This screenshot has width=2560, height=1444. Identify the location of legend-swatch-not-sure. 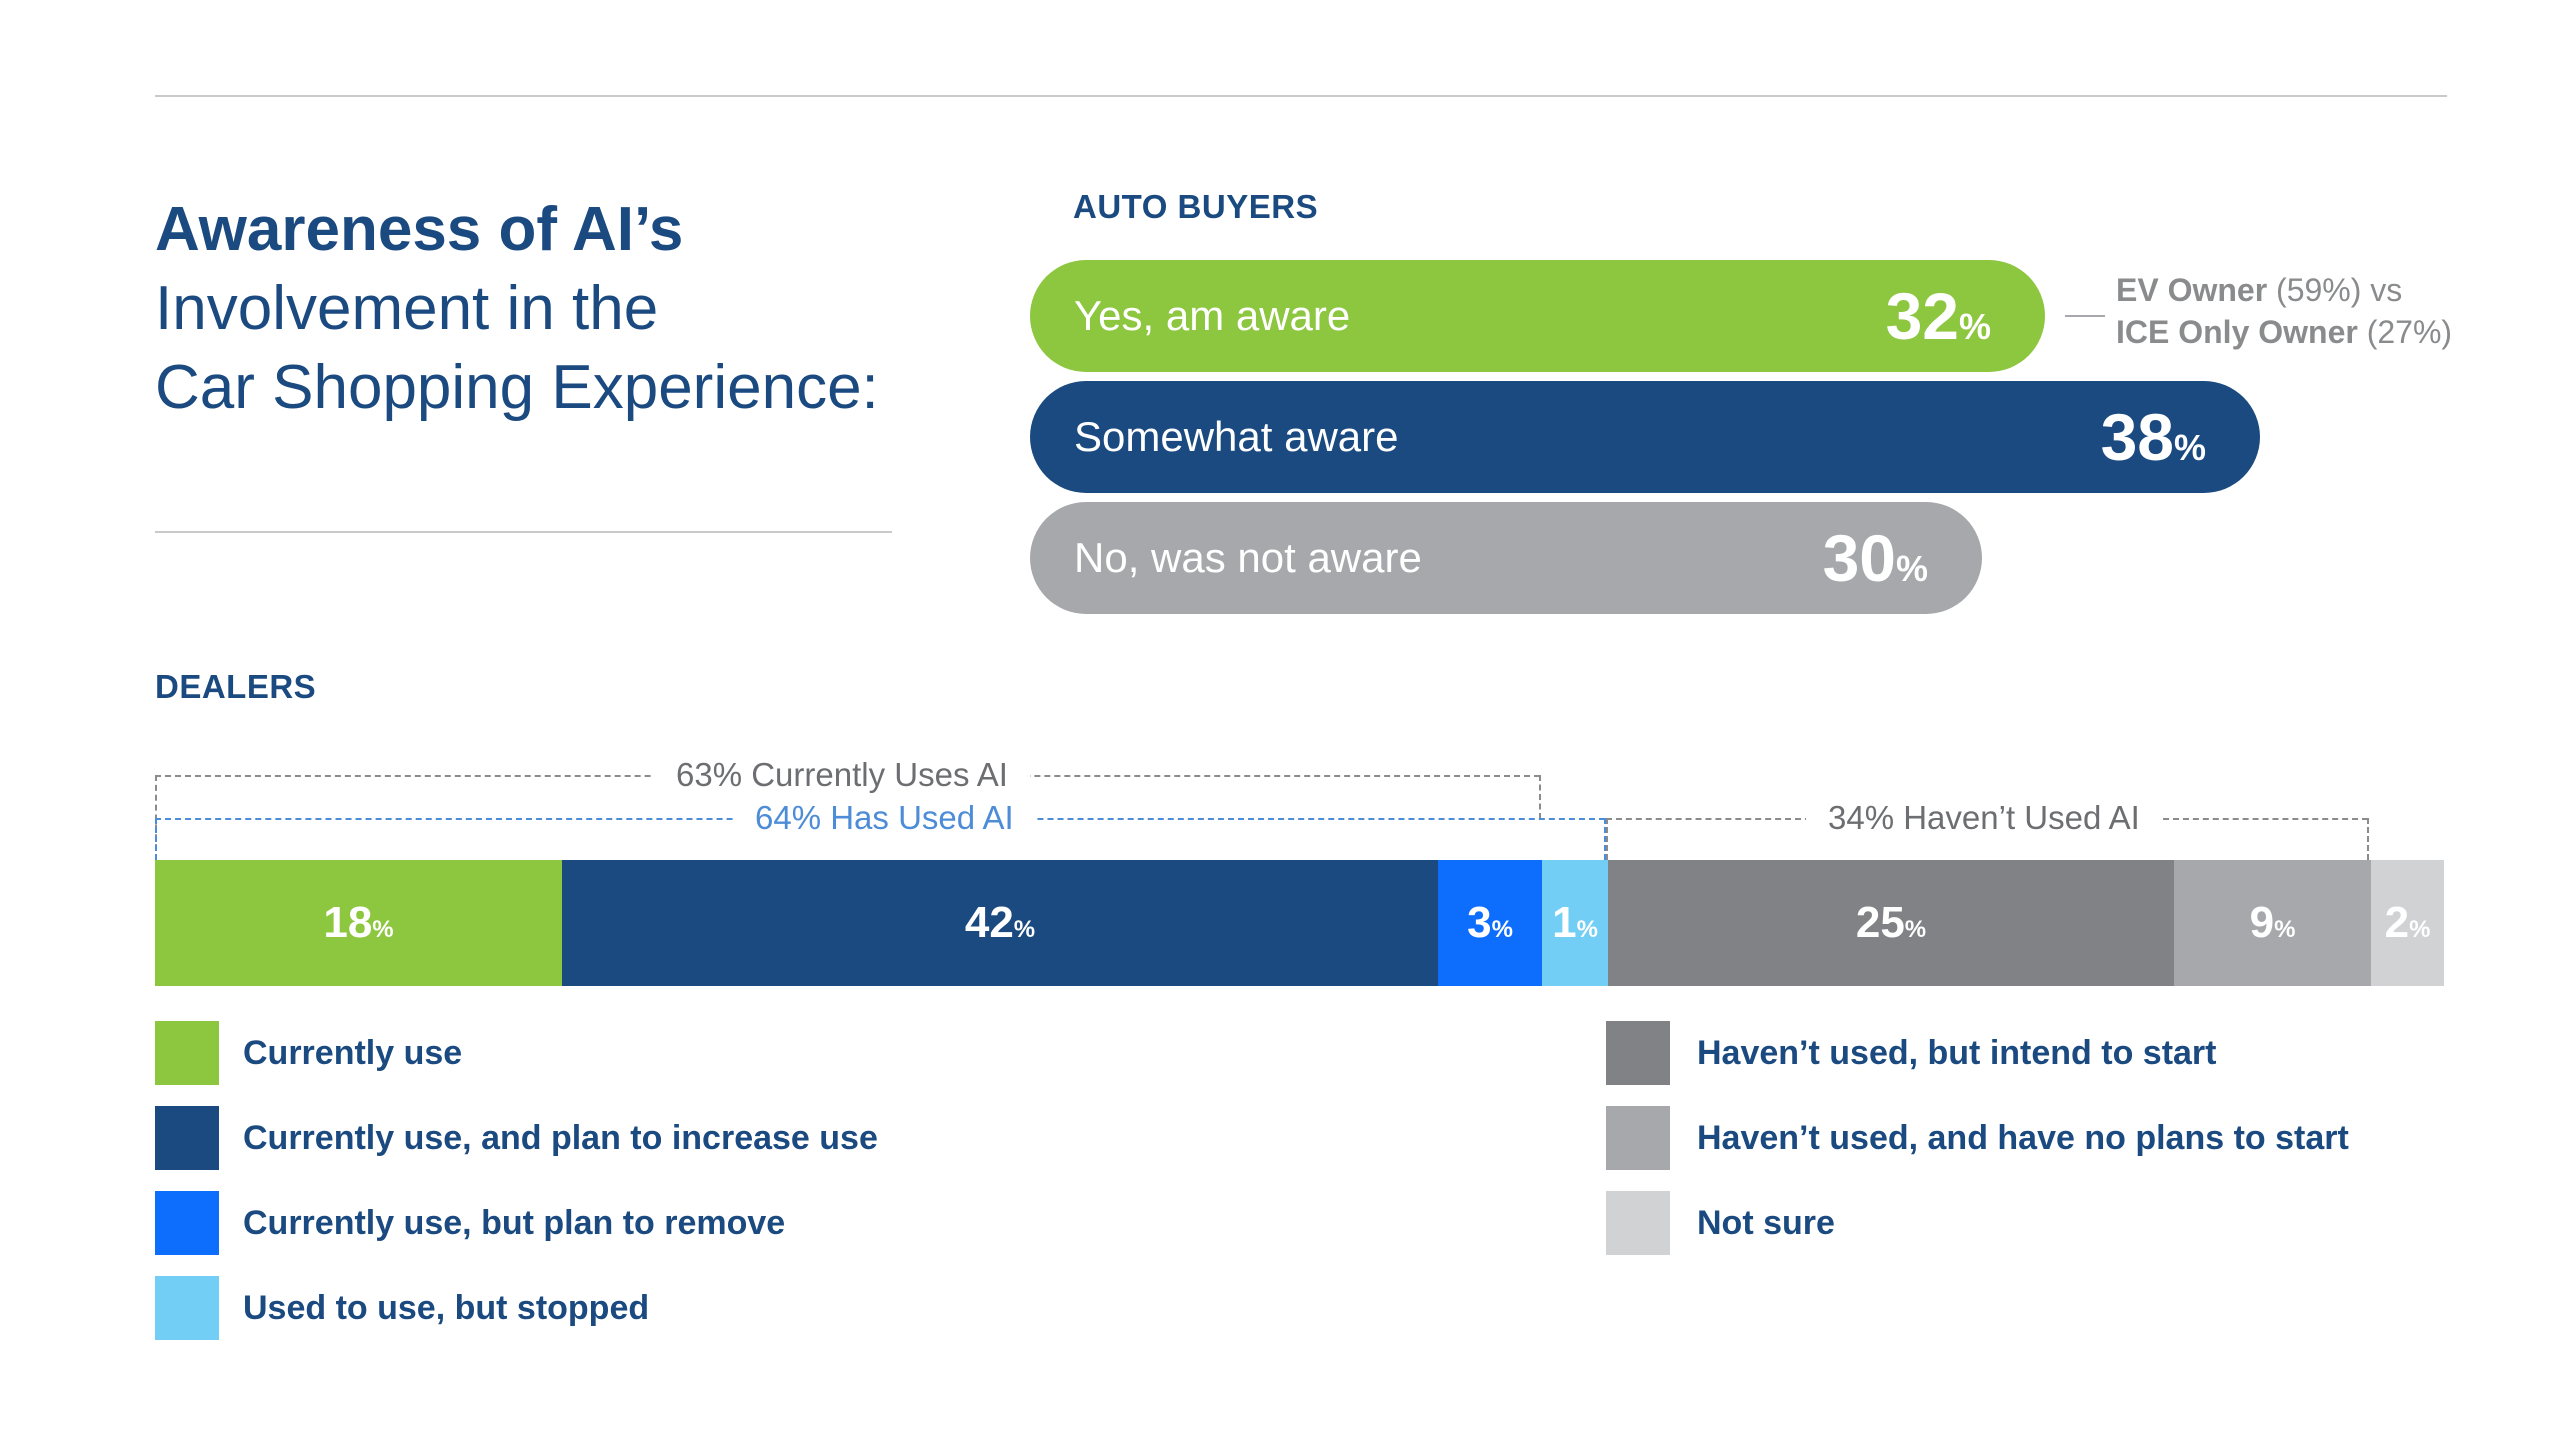
(1638, 1223).